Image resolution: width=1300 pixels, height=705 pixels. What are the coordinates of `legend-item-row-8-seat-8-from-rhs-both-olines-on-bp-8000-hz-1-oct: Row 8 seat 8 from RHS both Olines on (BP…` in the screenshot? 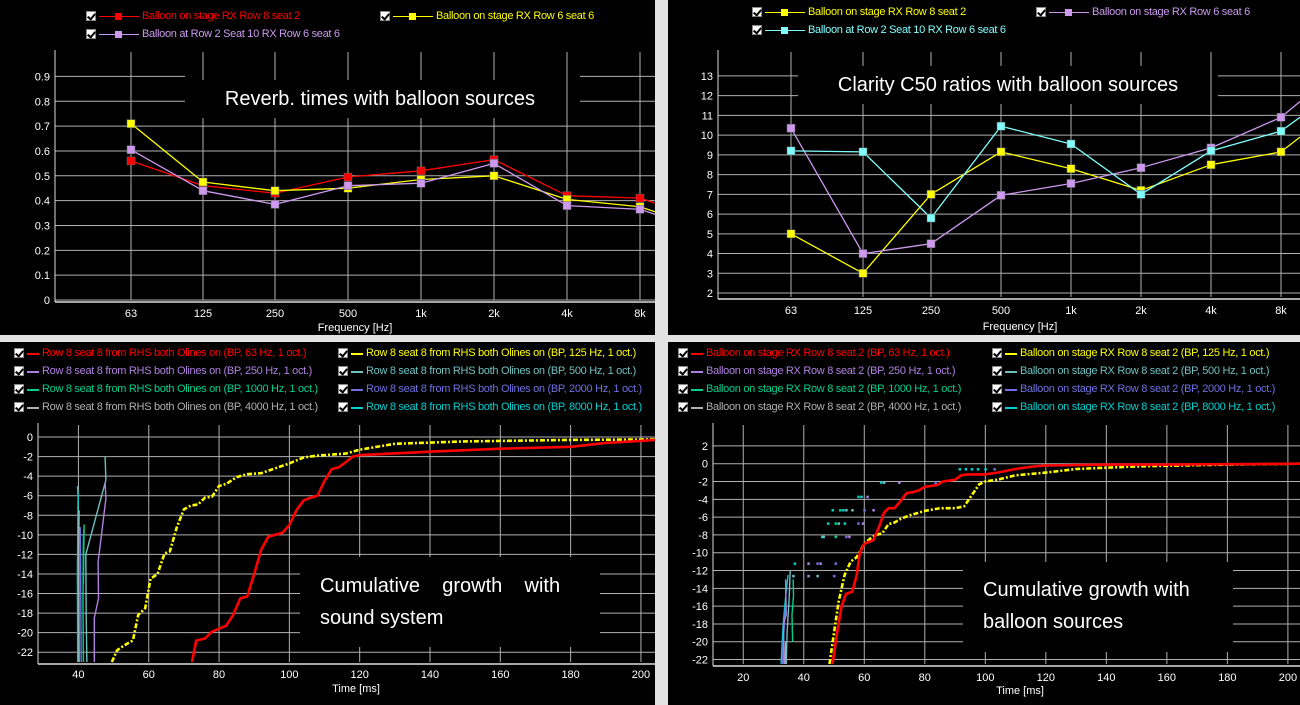 It's located at (490, 407).